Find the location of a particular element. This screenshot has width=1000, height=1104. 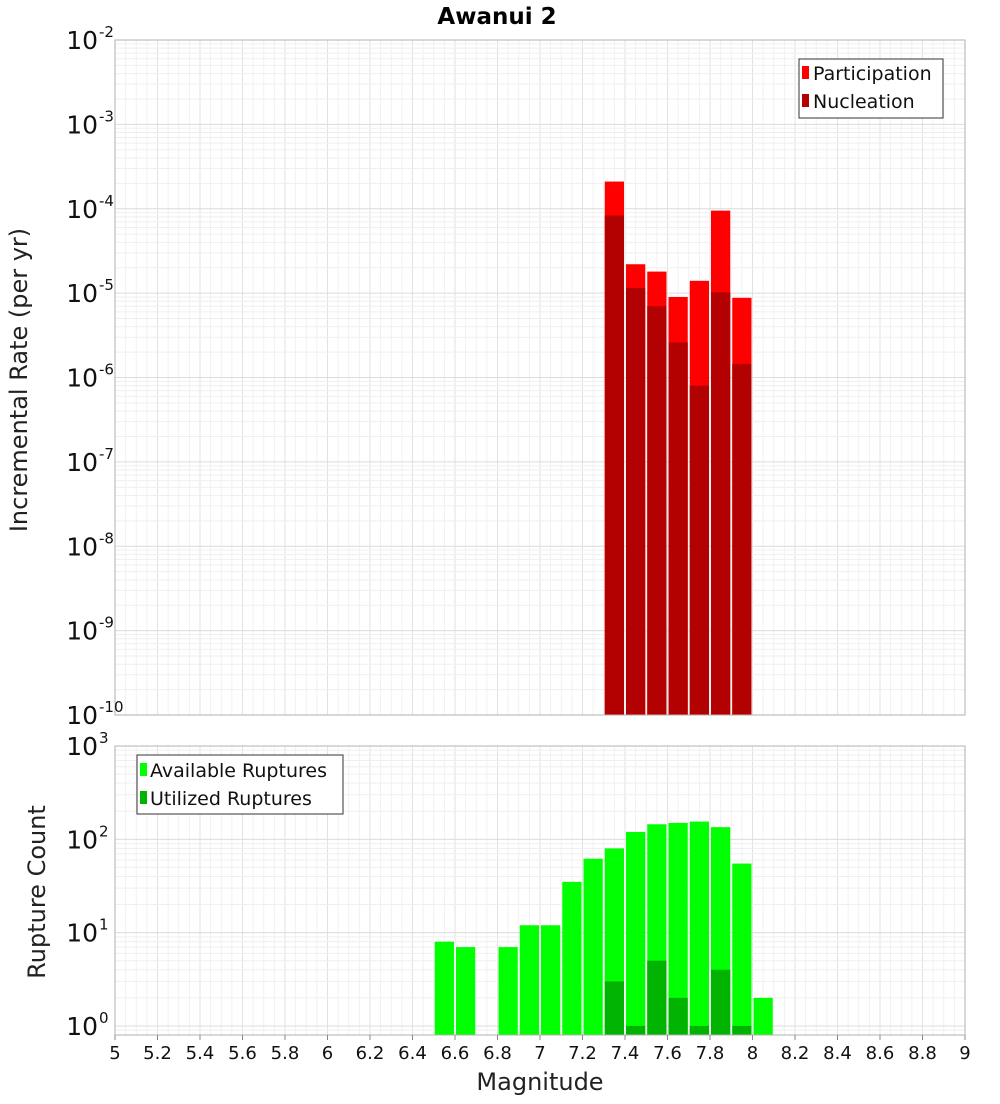

available-ruptures-swatch is located at coordinates (143, 769).